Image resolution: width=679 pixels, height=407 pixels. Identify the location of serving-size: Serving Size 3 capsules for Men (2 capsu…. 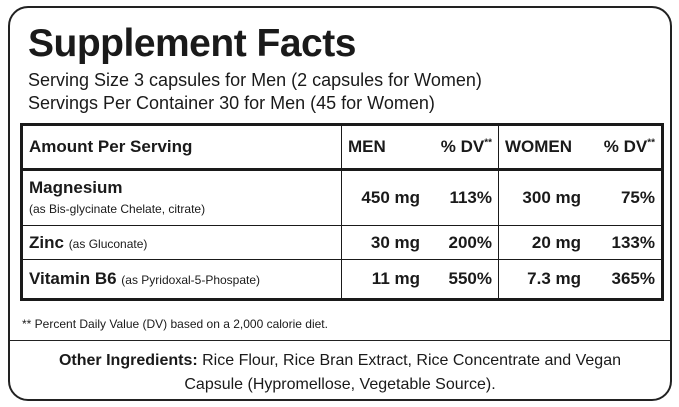
(255, 80).